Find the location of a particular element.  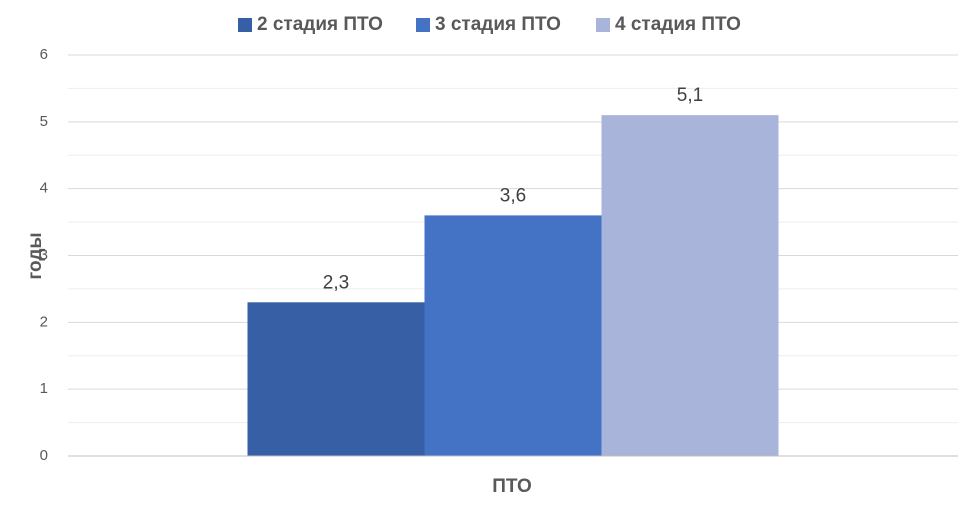

data-label: 2,3 is located at coordinates (336, 282).